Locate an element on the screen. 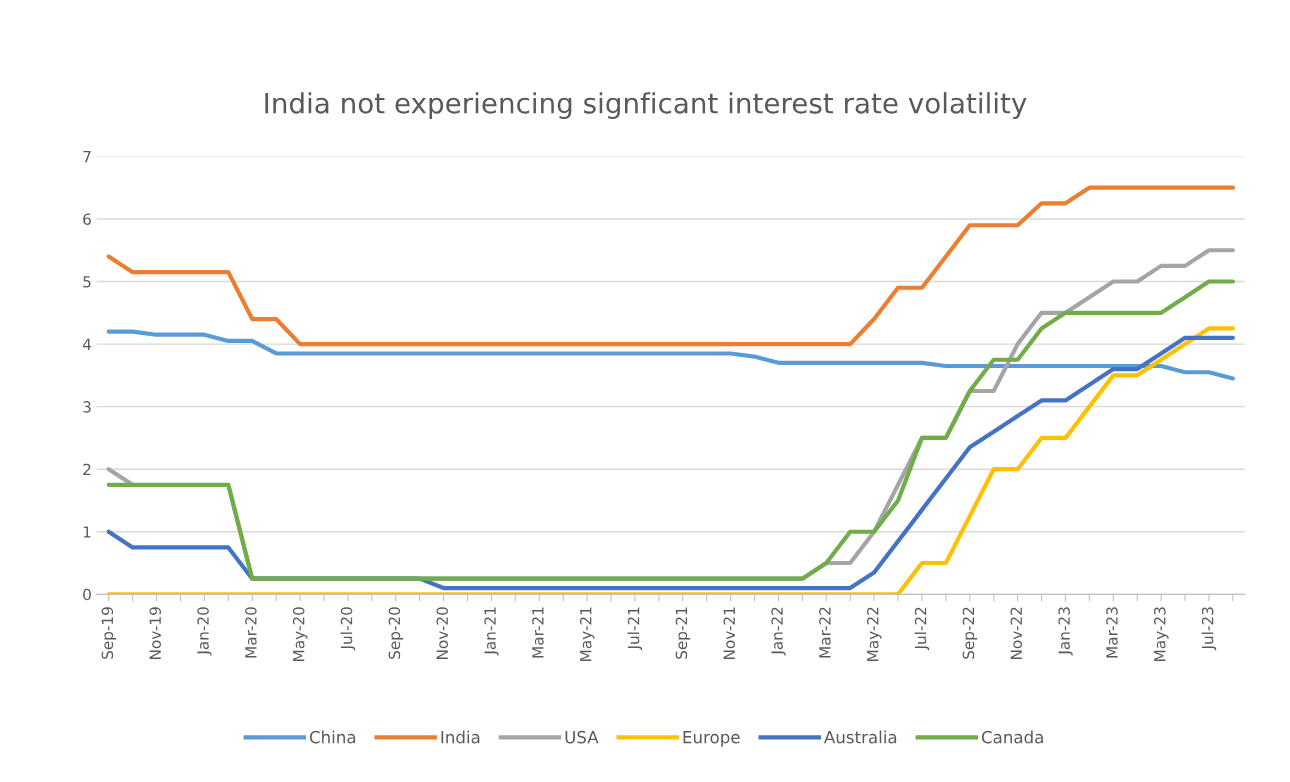  x-tick-label: Sep-22 is located at coordinates (970, 633).